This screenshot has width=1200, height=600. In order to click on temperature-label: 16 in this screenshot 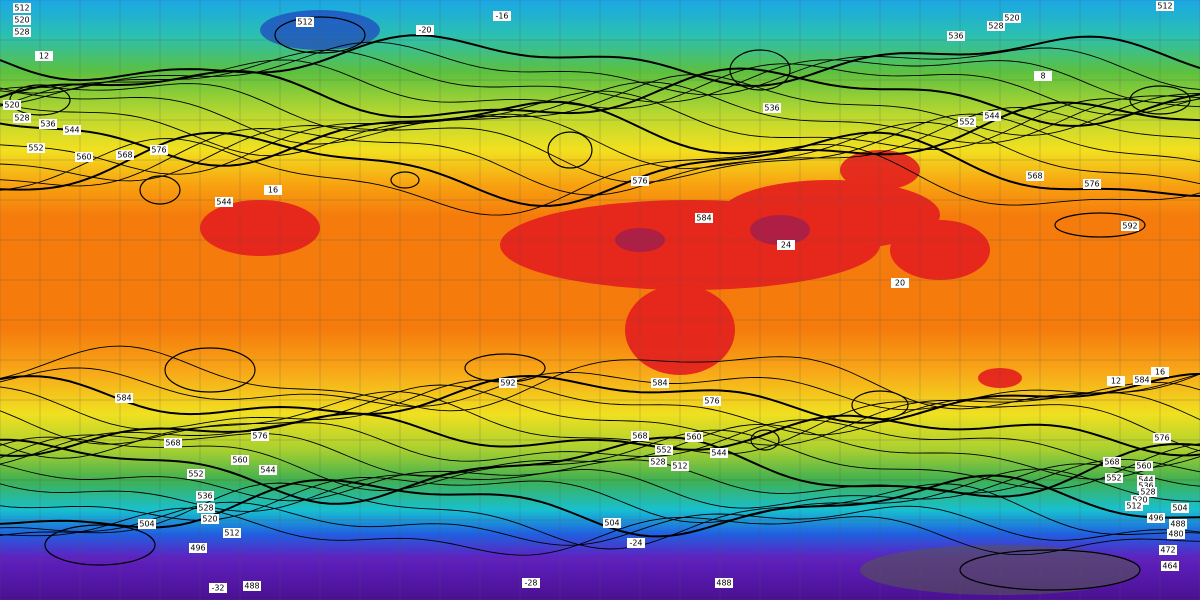, I will do `click(273, 190)`.